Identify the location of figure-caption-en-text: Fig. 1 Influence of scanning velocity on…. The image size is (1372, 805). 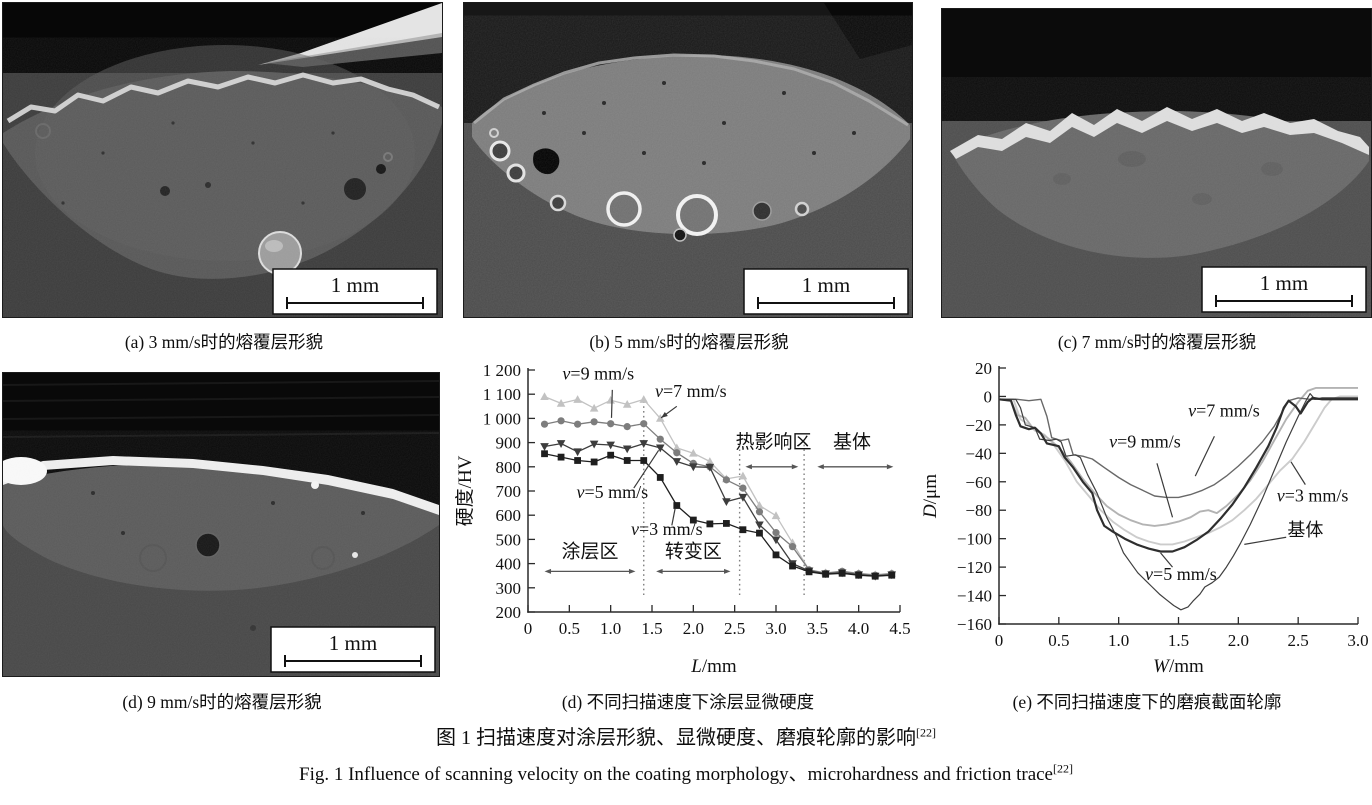
(676, 774).